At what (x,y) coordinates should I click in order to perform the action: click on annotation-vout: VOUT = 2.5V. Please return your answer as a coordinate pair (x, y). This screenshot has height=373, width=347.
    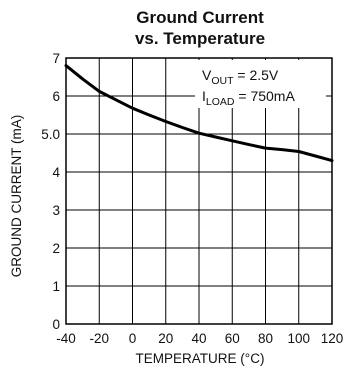
    Looking at the image, I should click on (240, 77).